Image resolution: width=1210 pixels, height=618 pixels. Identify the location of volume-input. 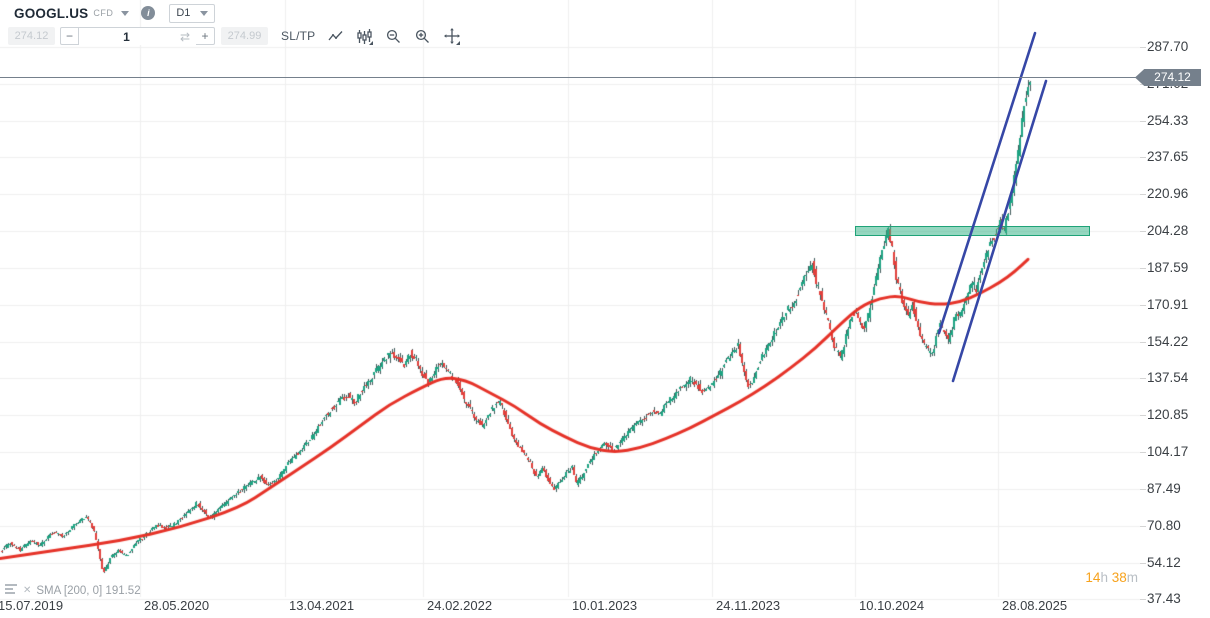
(137, 37).